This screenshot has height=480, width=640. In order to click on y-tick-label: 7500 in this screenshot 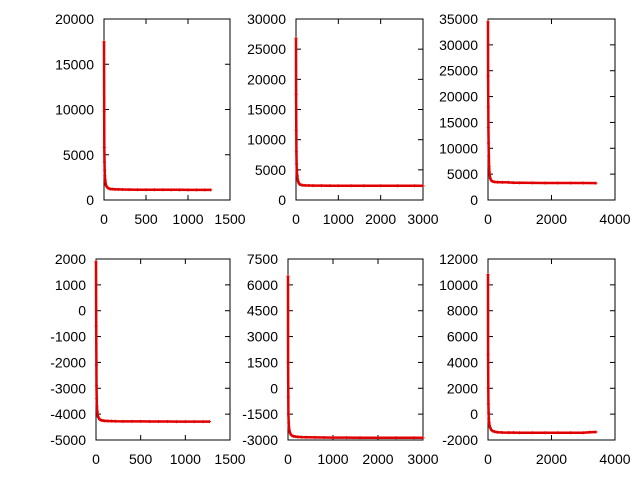, I will do `click(262, 259)`.